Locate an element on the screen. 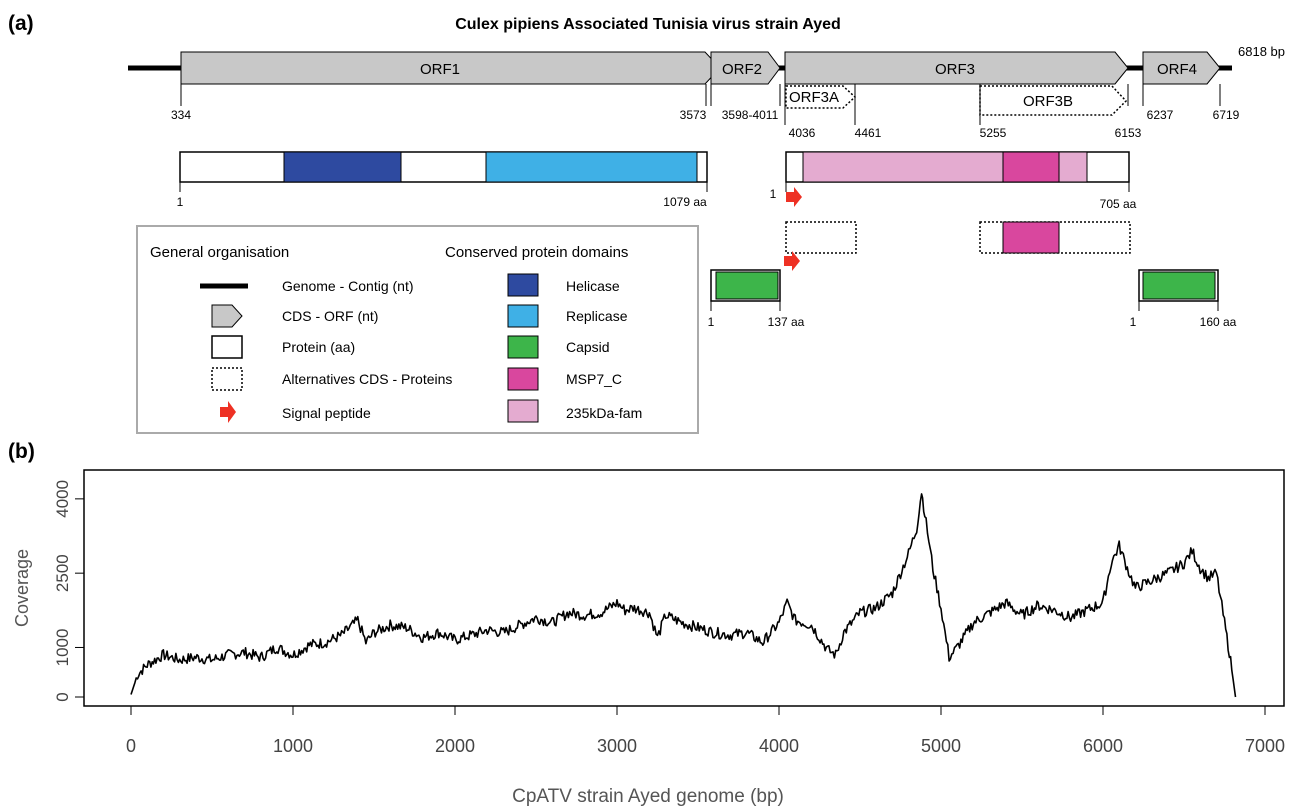 The height and width of the screenshot is (810, 1297). x-tick-label: 7000 is located at coordinates (1265, 746).